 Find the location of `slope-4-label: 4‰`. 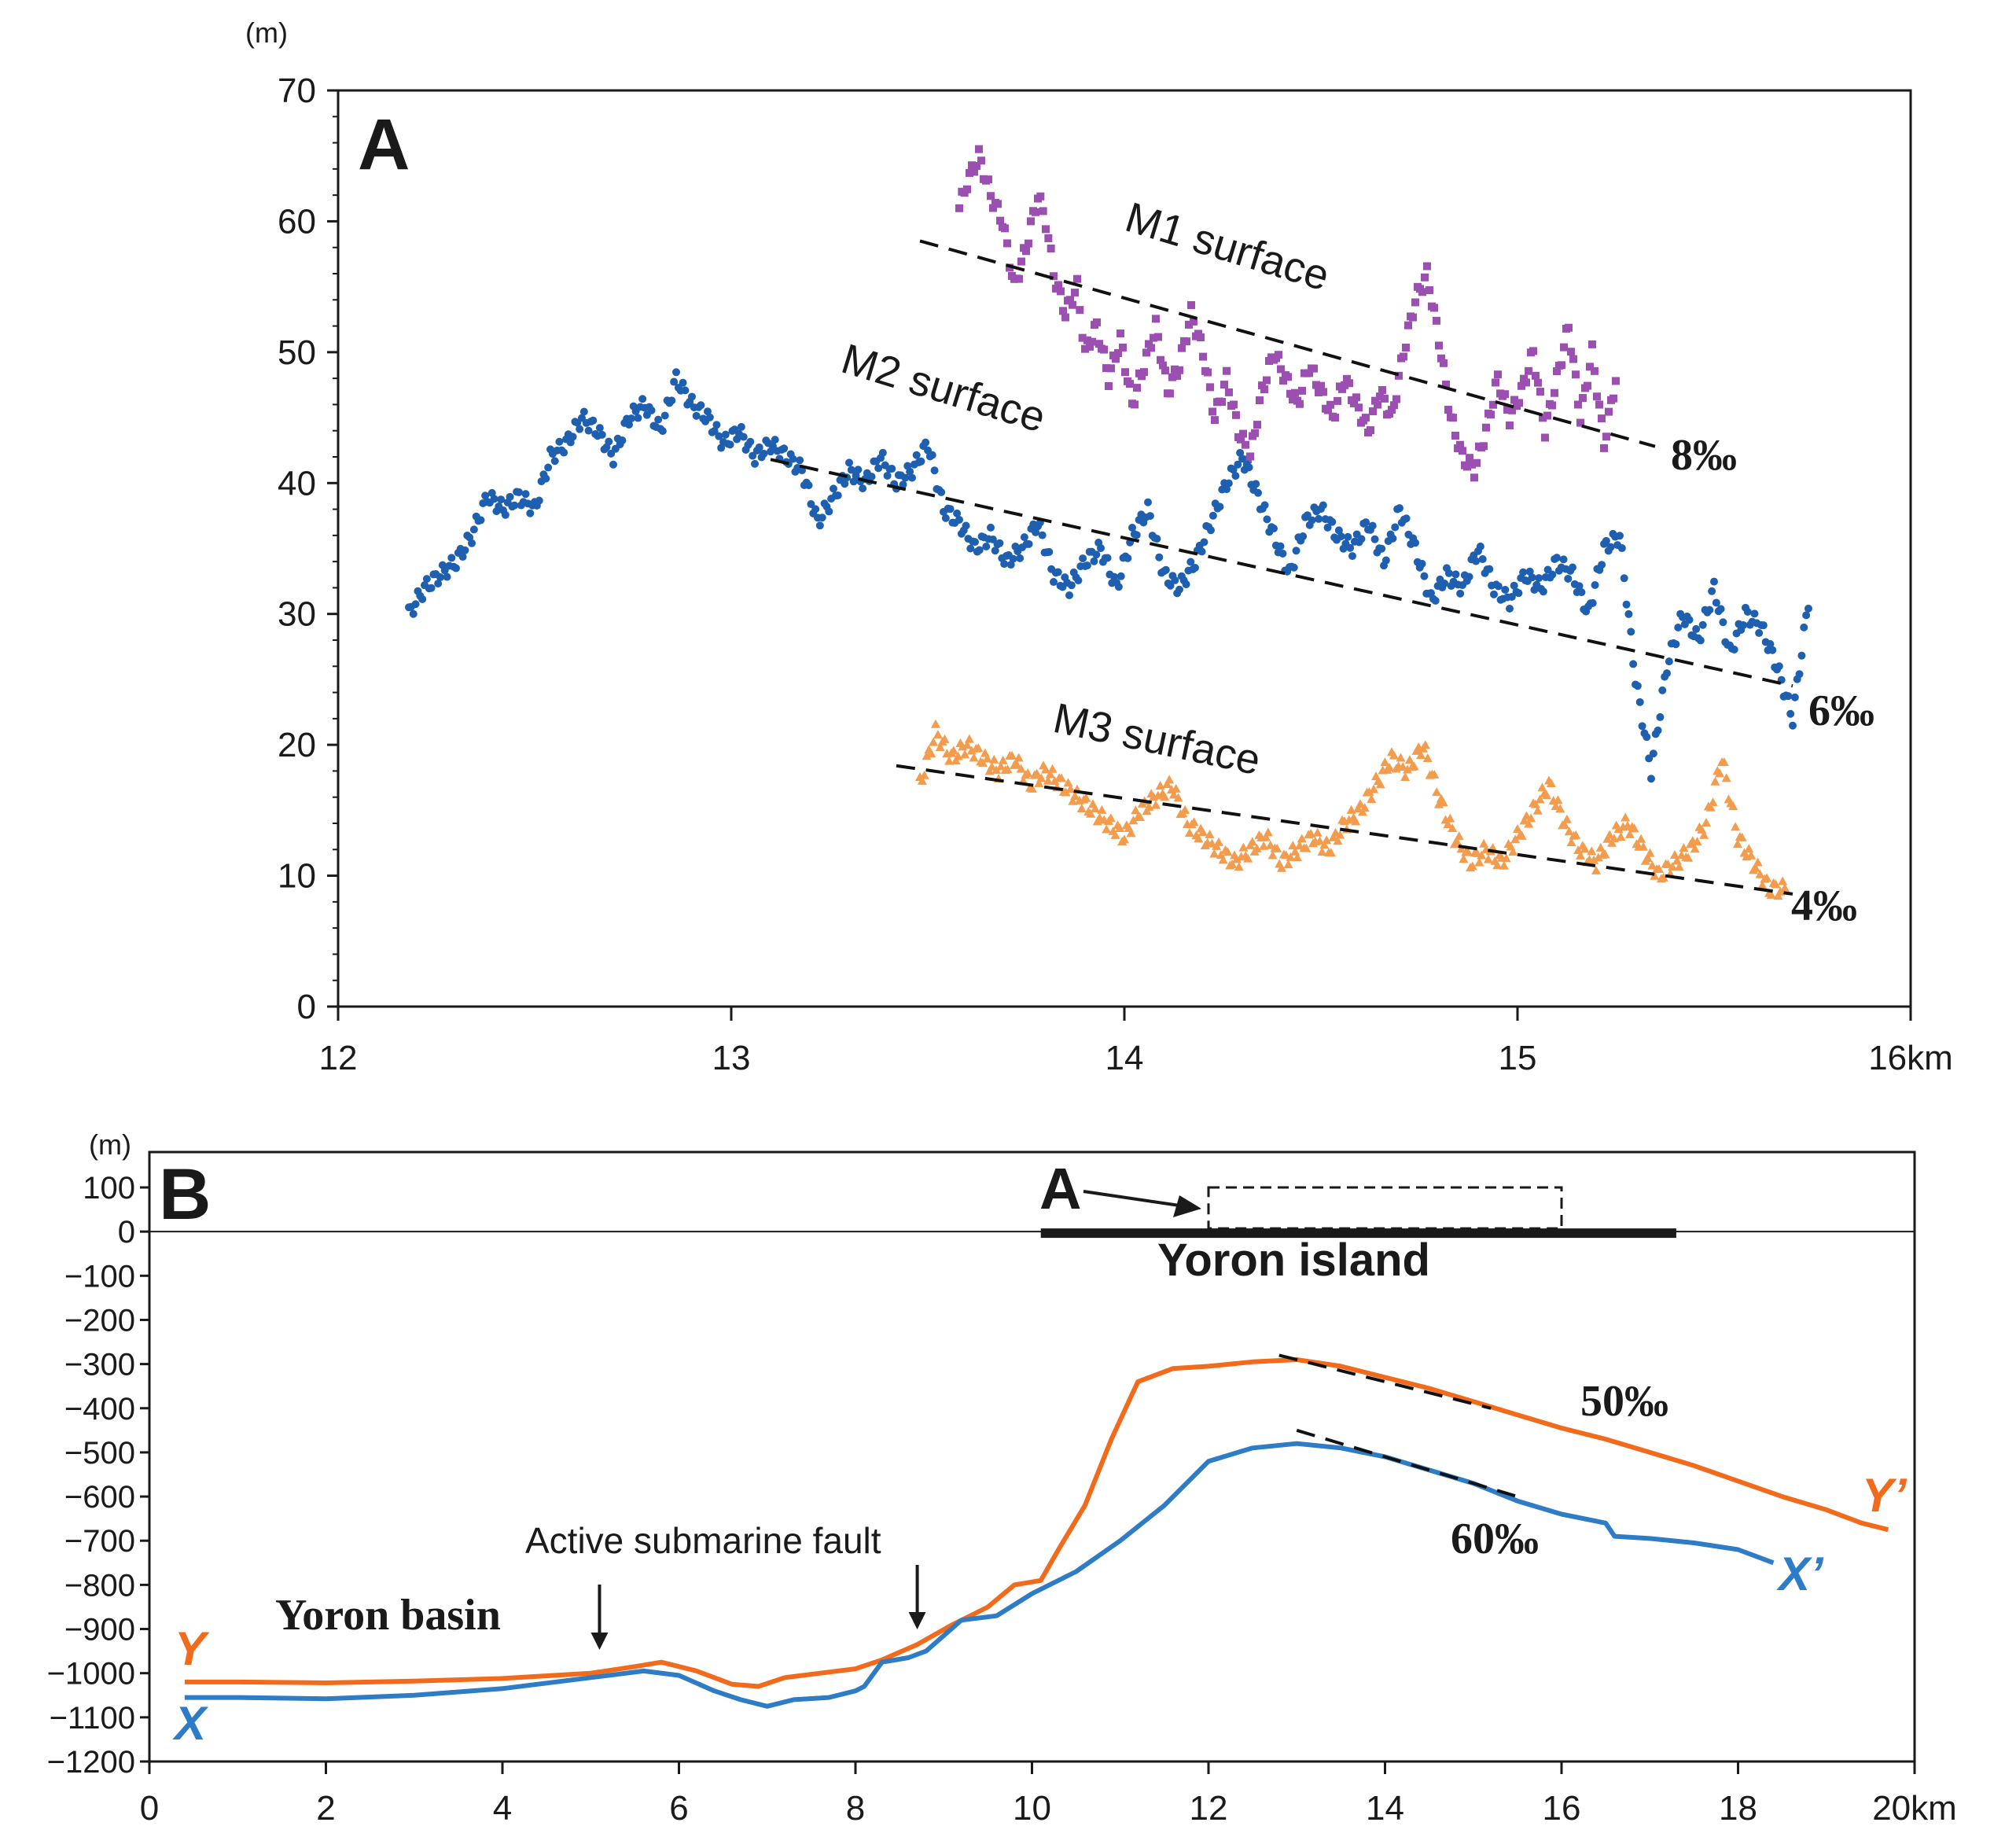

slope-4-label: 4‰ is located at coordinates (1824, 906).